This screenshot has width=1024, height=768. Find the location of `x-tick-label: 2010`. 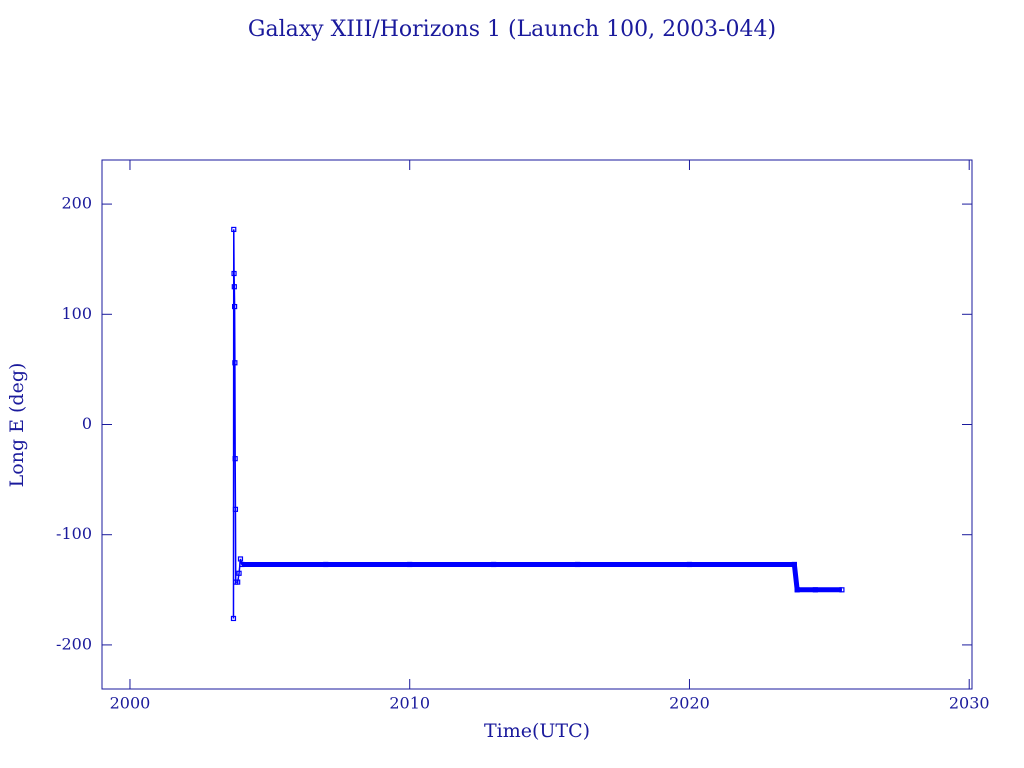

x-tick-label: 2010 is located at coordinates (409, 703).